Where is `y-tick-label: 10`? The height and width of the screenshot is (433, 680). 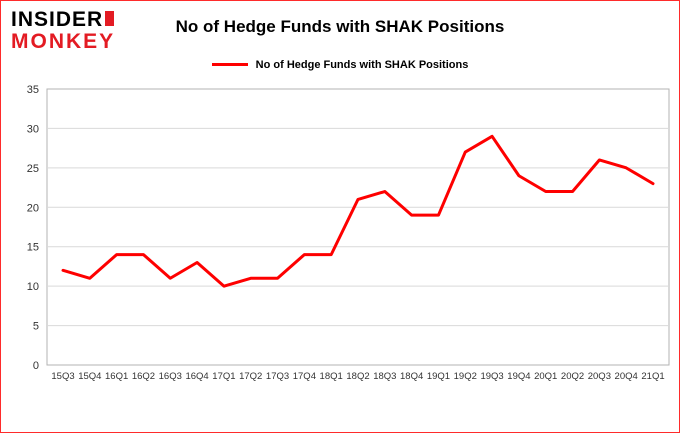
y-tick-label: 10 is located at coordinates (33, 287).